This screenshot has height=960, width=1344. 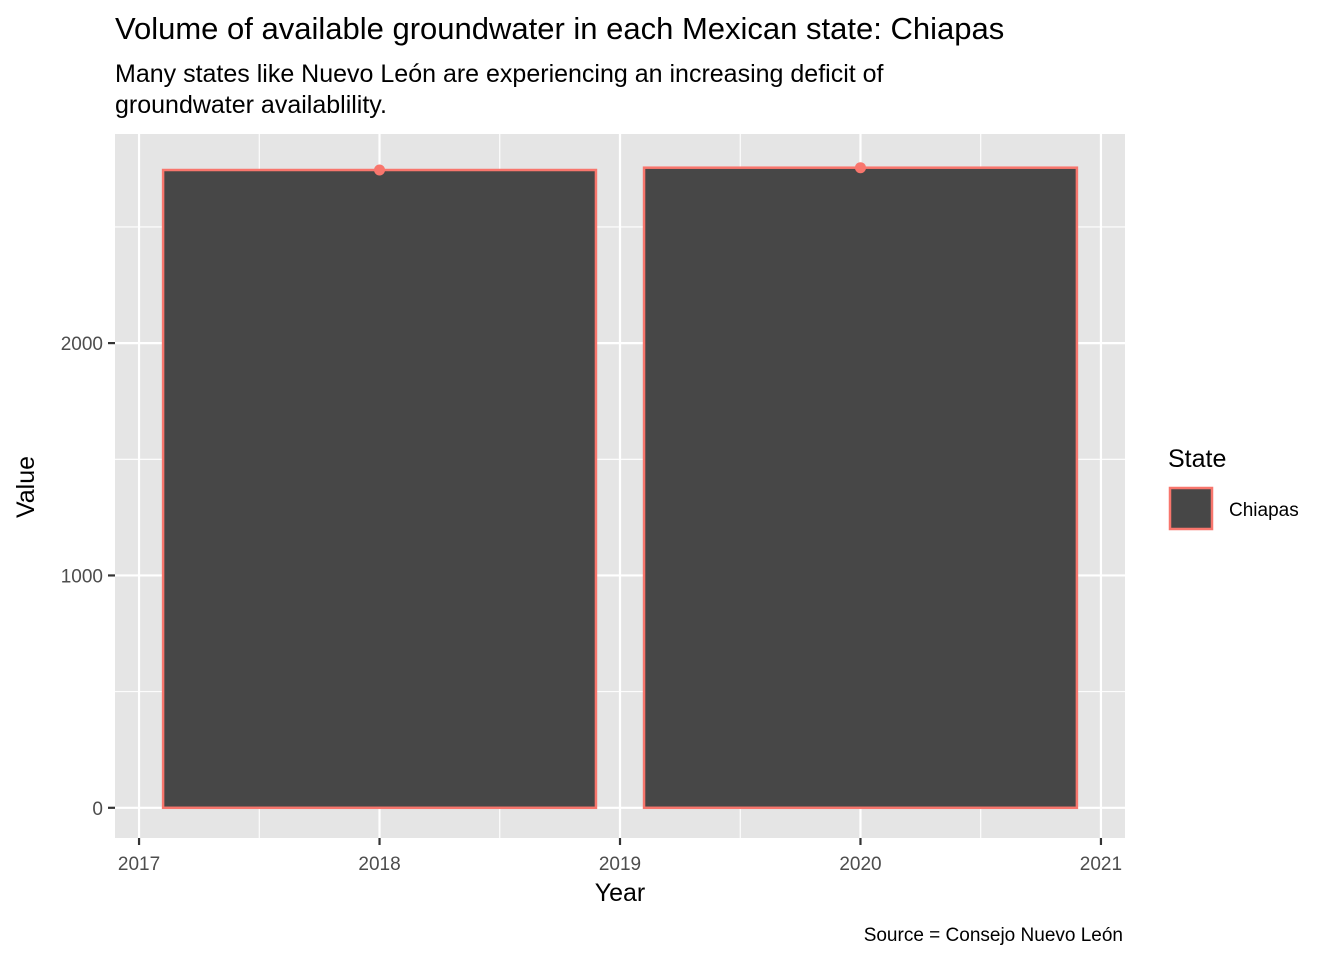 What do you see at coordinates (993, 935) in the screenshot?
I see `chart-caption: Source = Consejo Nuevo León` at bounding box center [993, 935].